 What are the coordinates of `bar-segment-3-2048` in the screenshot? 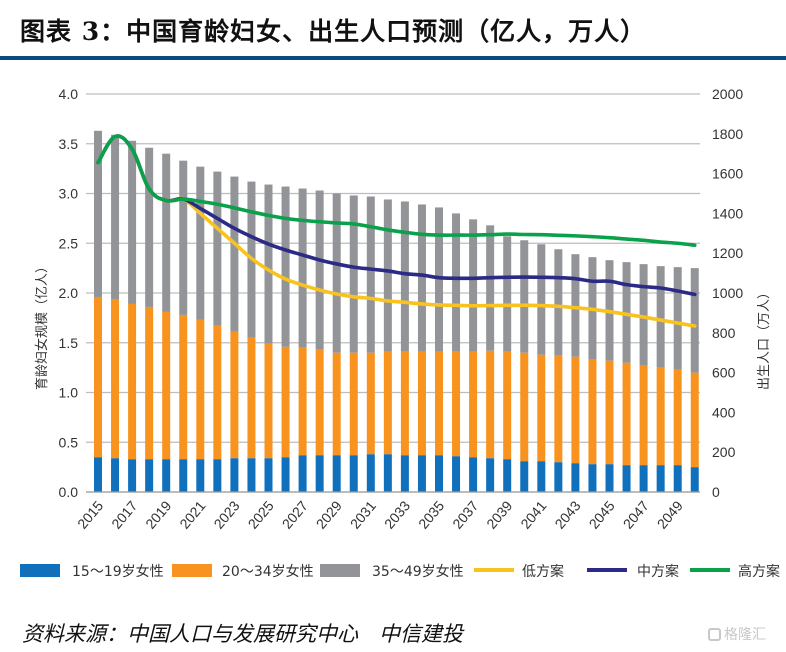 It's located at (660, 317).